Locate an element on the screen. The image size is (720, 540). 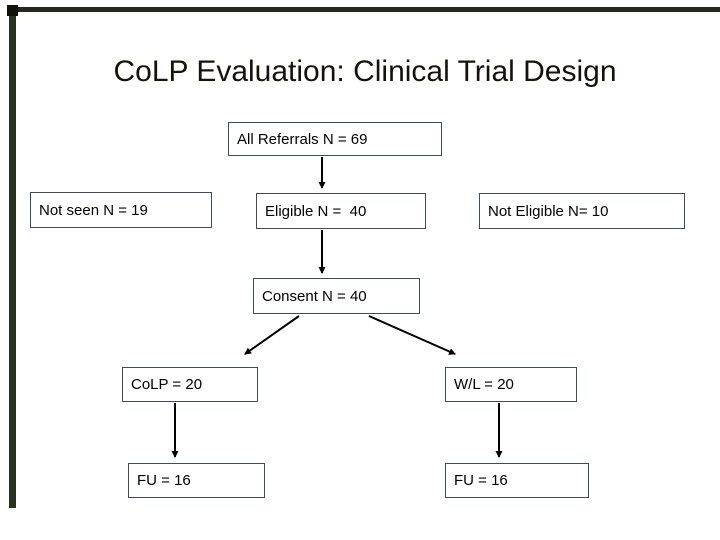
flow-box-fu-right: FU = 16 is located at coordinates (517, 480).